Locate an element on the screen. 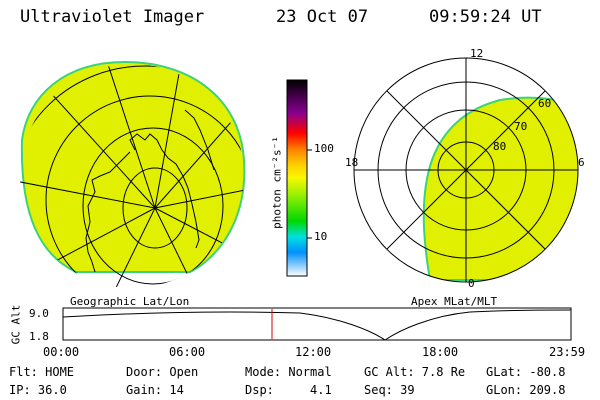 Image resolution: width=600 pixels, height=400 pixels. coastline is located at coordinates (142, 203).